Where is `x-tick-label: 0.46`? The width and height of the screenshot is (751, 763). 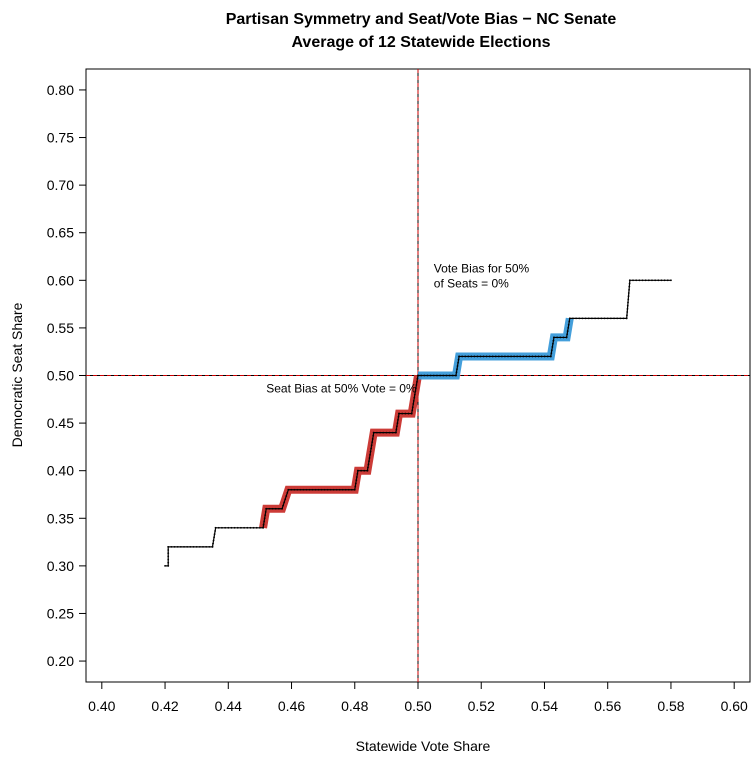
x-tick-label: 0.46 is located at coordinates (291, 706).